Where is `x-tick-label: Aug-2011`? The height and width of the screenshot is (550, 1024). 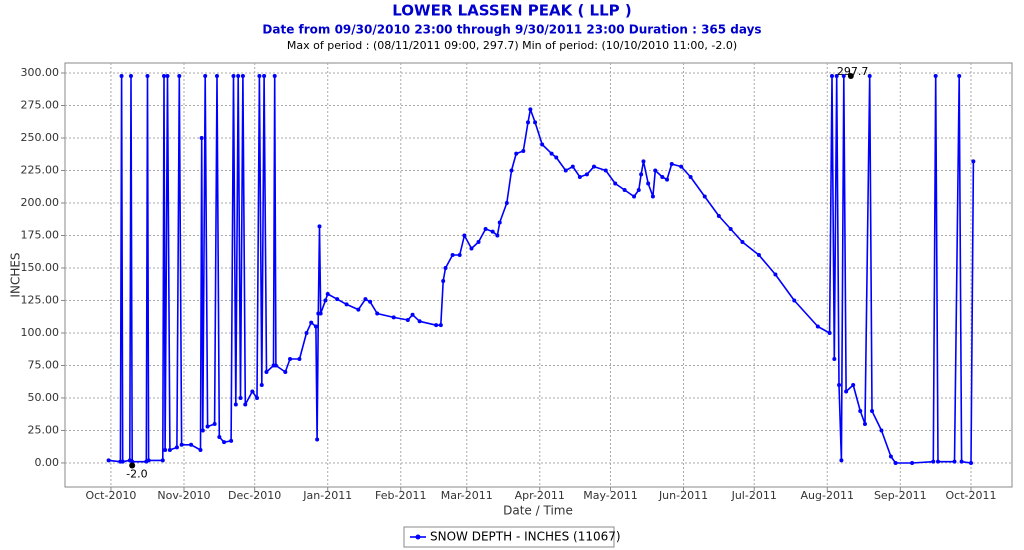 x-tick-label: Aug-2011 is located at coordinates (827, 495).